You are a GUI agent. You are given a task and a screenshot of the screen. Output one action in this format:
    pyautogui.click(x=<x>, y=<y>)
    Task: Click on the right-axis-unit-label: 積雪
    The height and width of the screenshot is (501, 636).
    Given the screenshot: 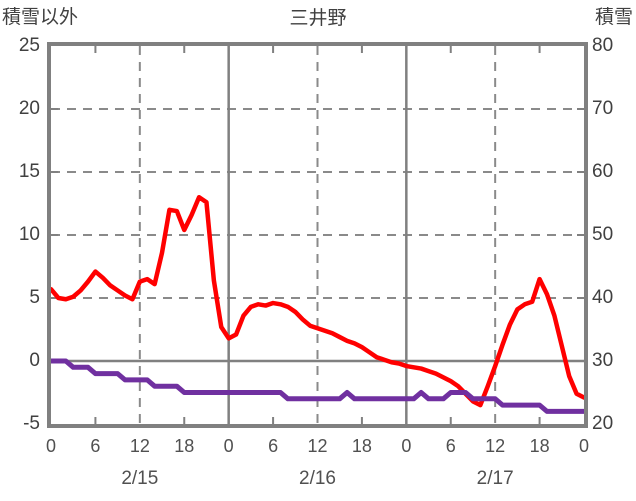 What is the action you would take?
    pyautogui.click(x=613, y=17)
    